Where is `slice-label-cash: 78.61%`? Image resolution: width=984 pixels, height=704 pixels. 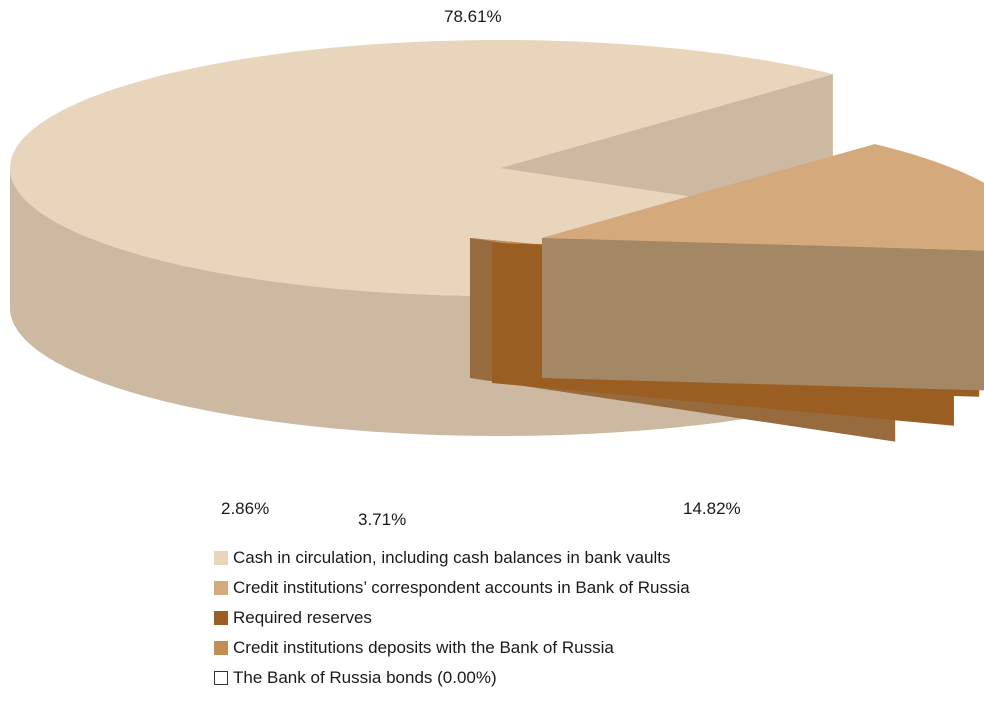 slice-label-cash: 78.61% is located at coordinates (473, 16).